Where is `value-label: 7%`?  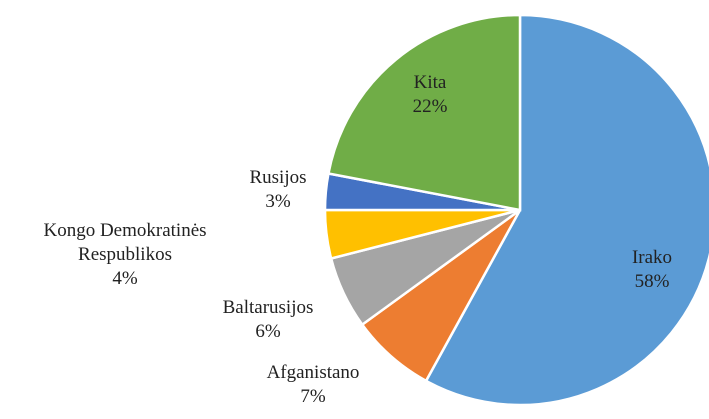 value-label: 7% is located at coordinates (313, 396).